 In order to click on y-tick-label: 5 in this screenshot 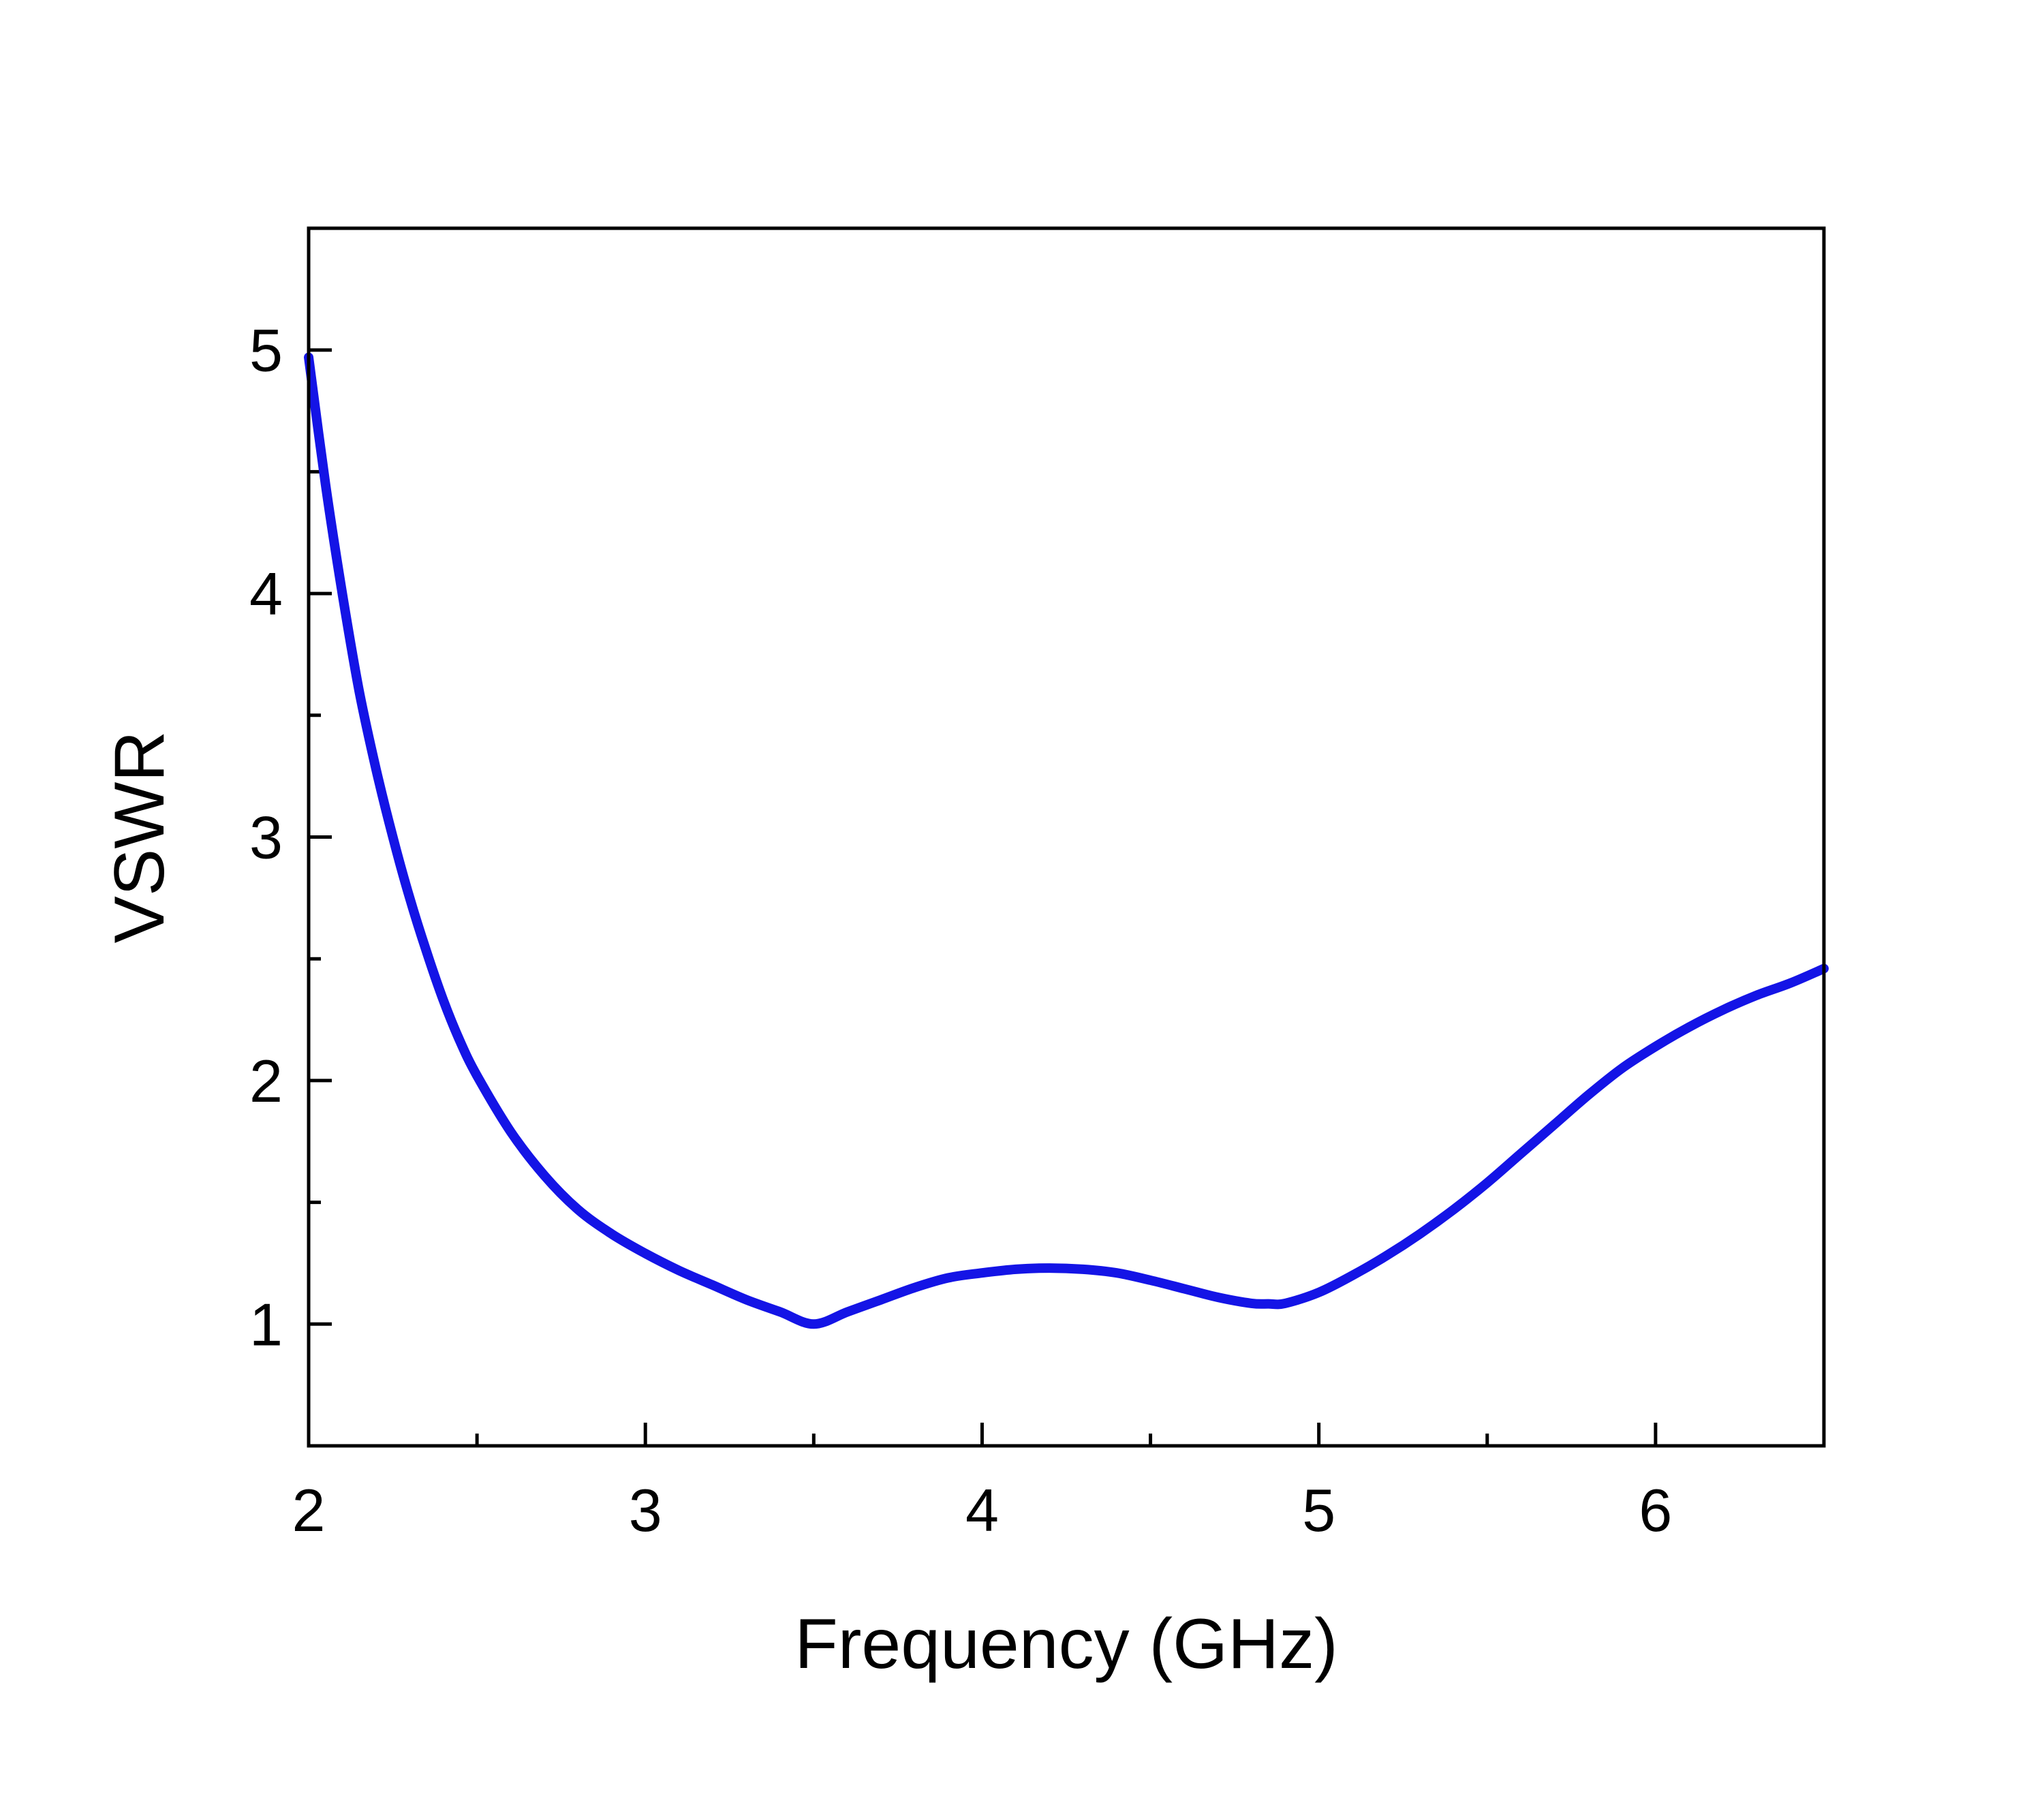, I will do `click(266, 350)`.